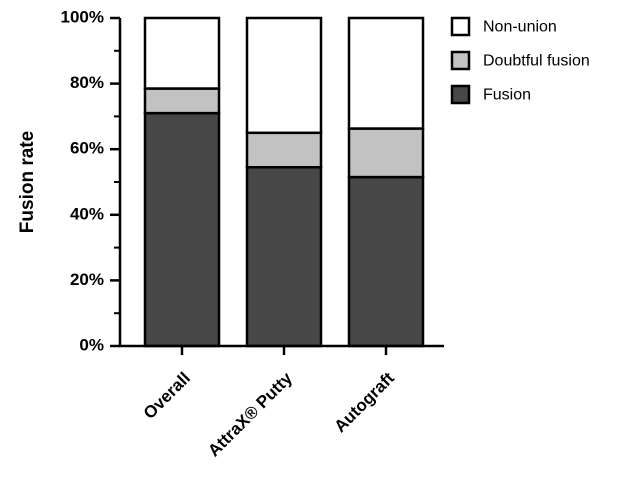 The width and height of the screenshot is (623, 489). What do you see at coordinates (460, 94) in the screenshot?
I see `legend-swatch-fusion` at bounding box center [460, 94].